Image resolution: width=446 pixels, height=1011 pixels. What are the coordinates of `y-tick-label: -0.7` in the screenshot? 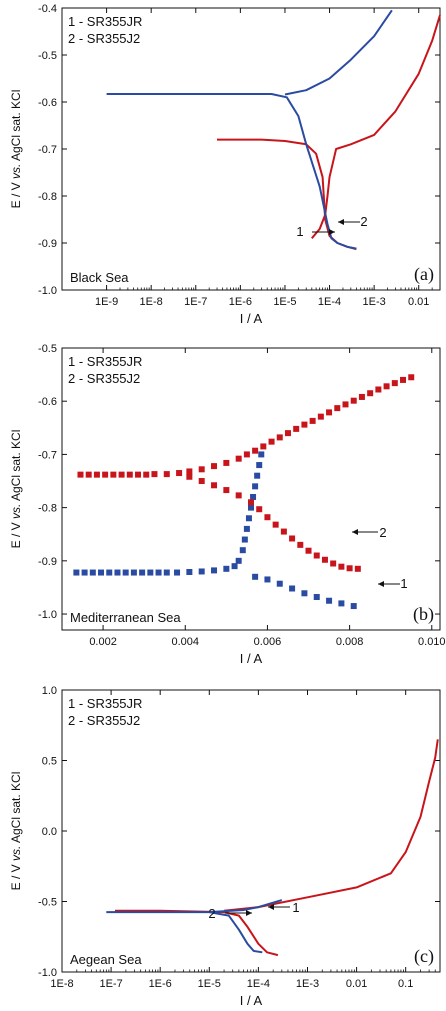 It's located at (47, 455).